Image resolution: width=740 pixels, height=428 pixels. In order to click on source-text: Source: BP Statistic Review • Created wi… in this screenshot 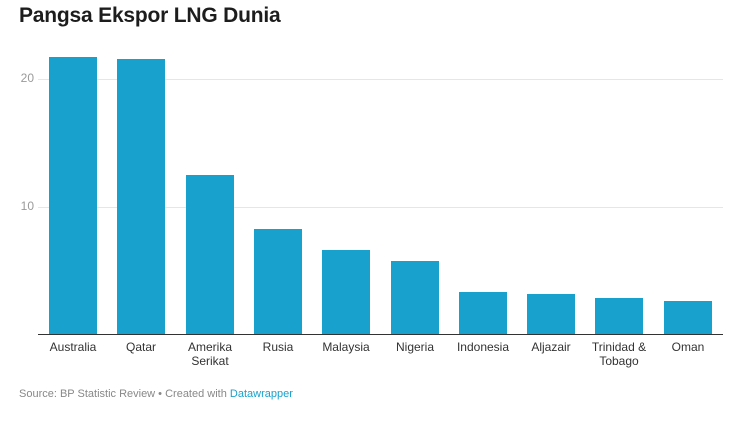, I will do `click(124, 394)`.